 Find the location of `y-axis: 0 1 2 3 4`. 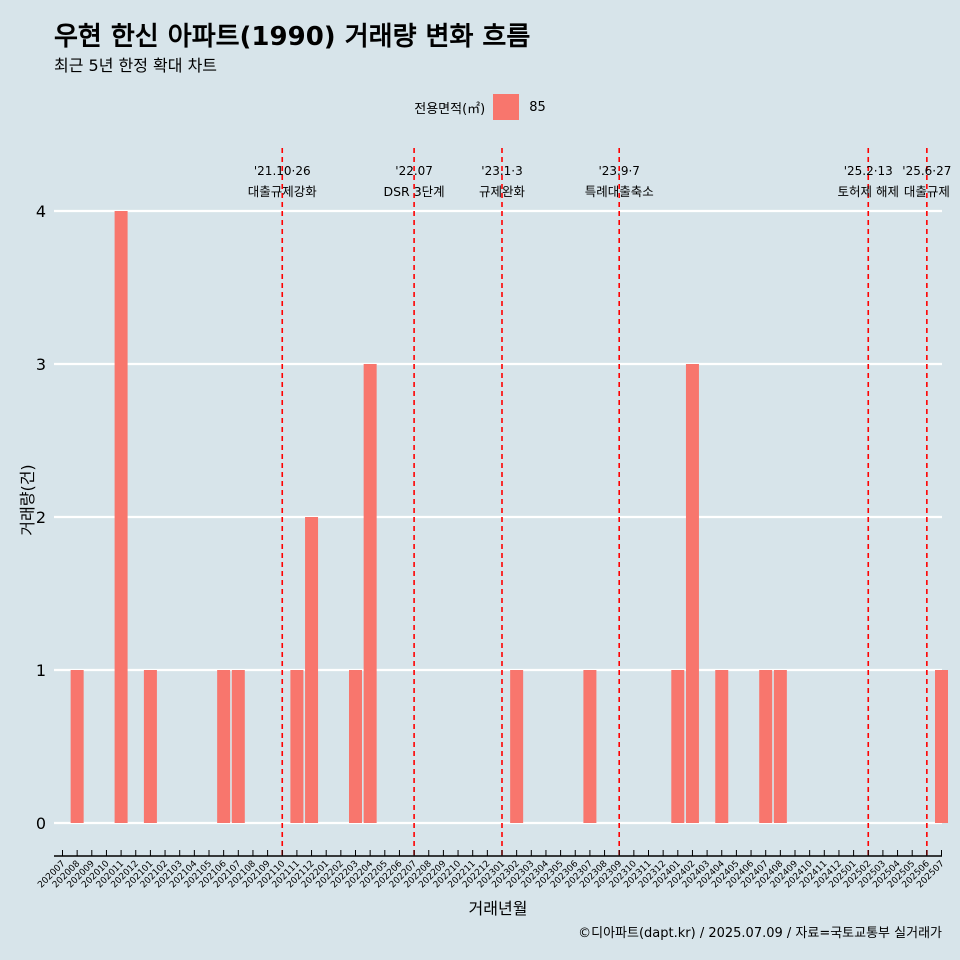

y-axis: 0 1 2 3 4 is located at coordinates (41, 517).